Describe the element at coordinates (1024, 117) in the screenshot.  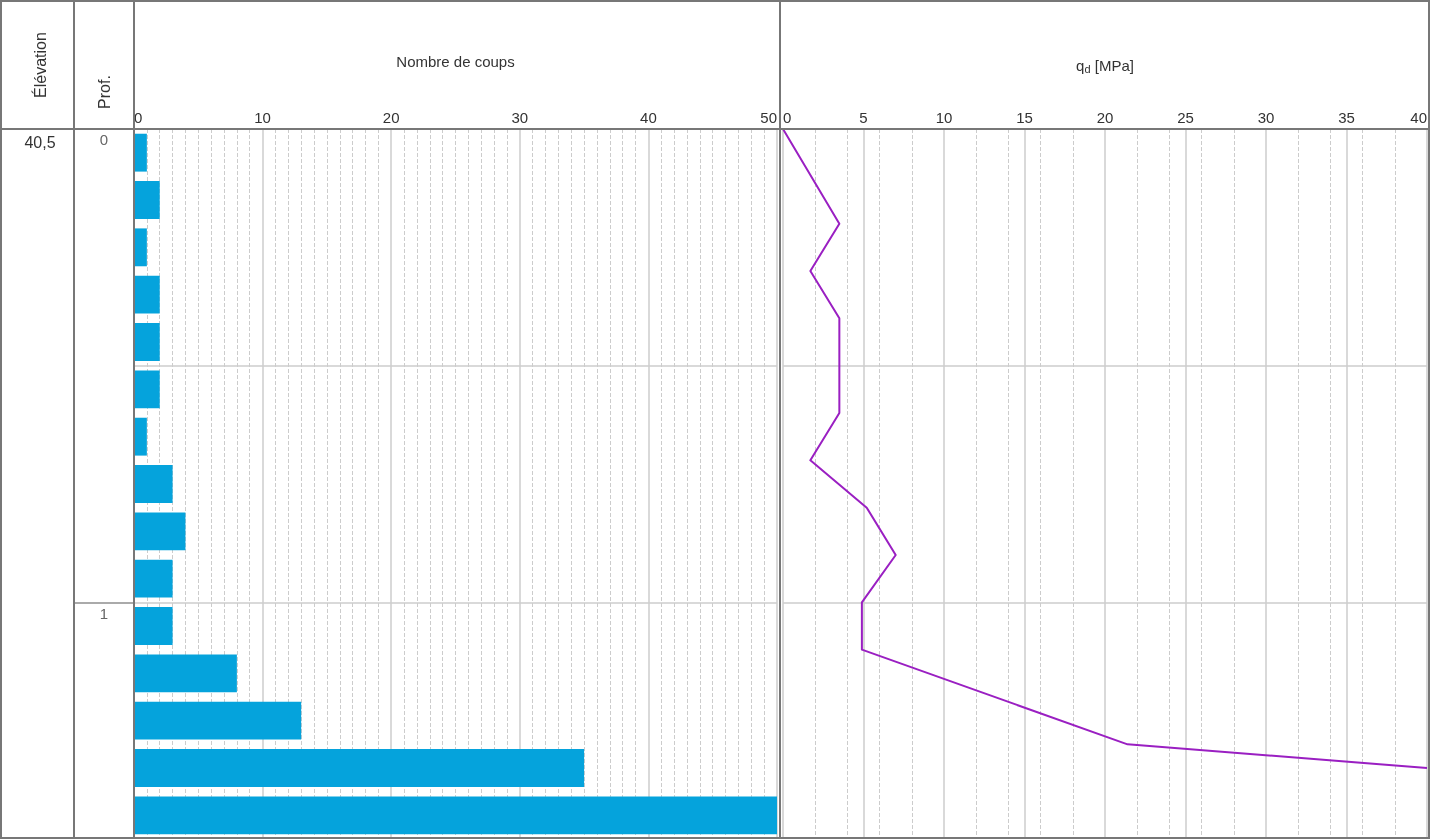
I see `x-tick-label: 15` at that location.